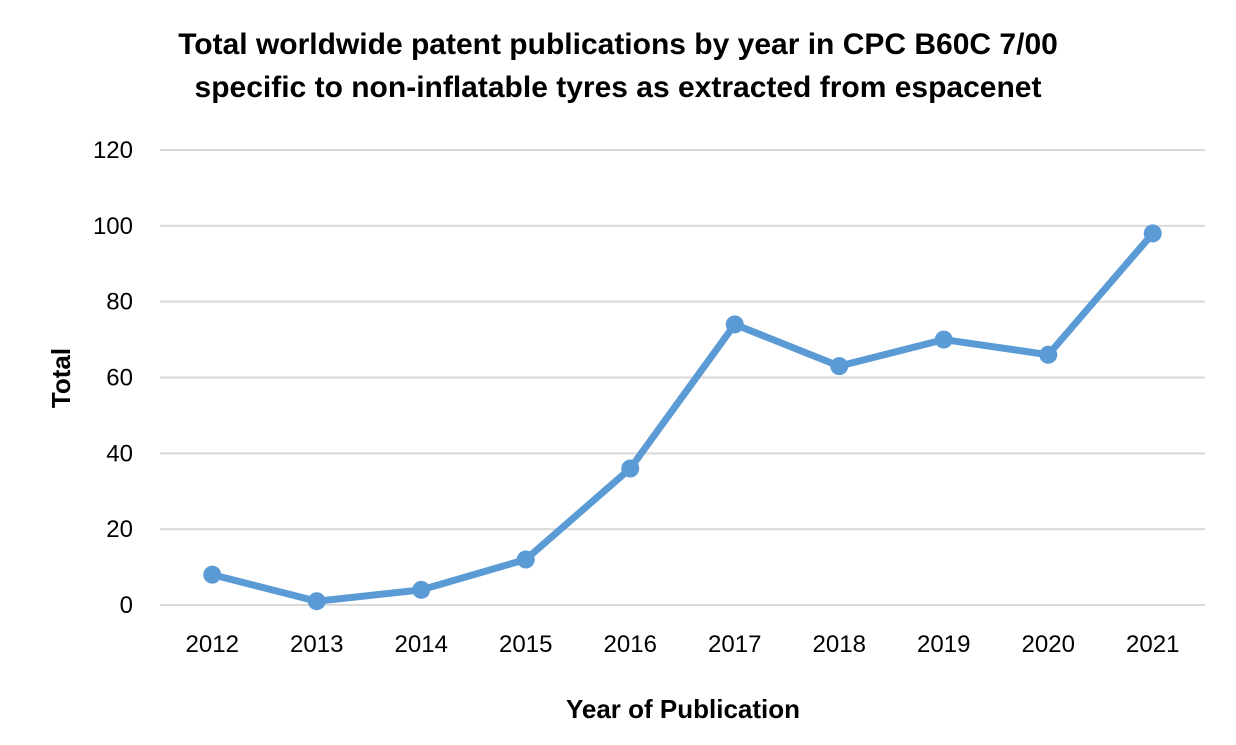 Image resolution: width=1236 pixels, height=745 pixels. Describe the element at coordinates (839, 644) in the screenshot. I see `x-tick-label: 2018` at that location.